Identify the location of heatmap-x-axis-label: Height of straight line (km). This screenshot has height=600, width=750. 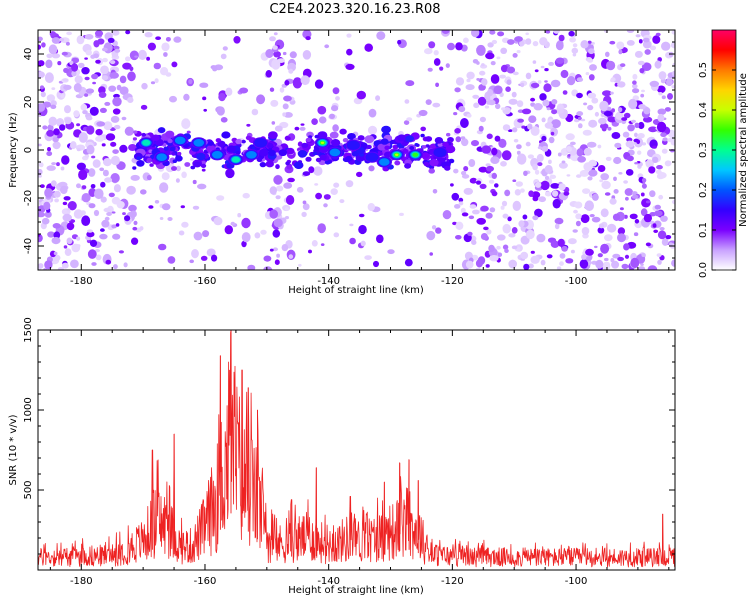
(356, 290).